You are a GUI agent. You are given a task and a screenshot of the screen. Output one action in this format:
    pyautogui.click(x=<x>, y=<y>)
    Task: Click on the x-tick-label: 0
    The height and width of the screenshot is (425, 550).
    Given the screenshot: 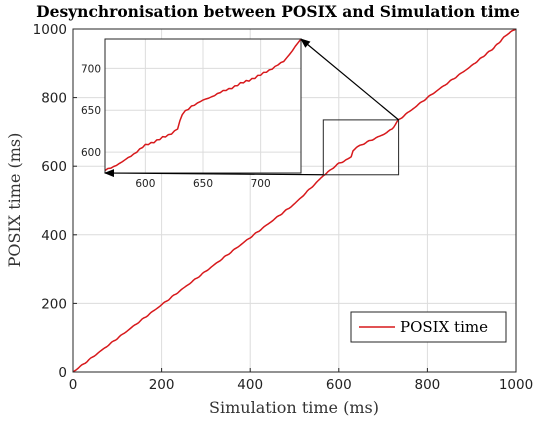 What is the action you would take?
    pyautogui.click(x=73, y=385)
    